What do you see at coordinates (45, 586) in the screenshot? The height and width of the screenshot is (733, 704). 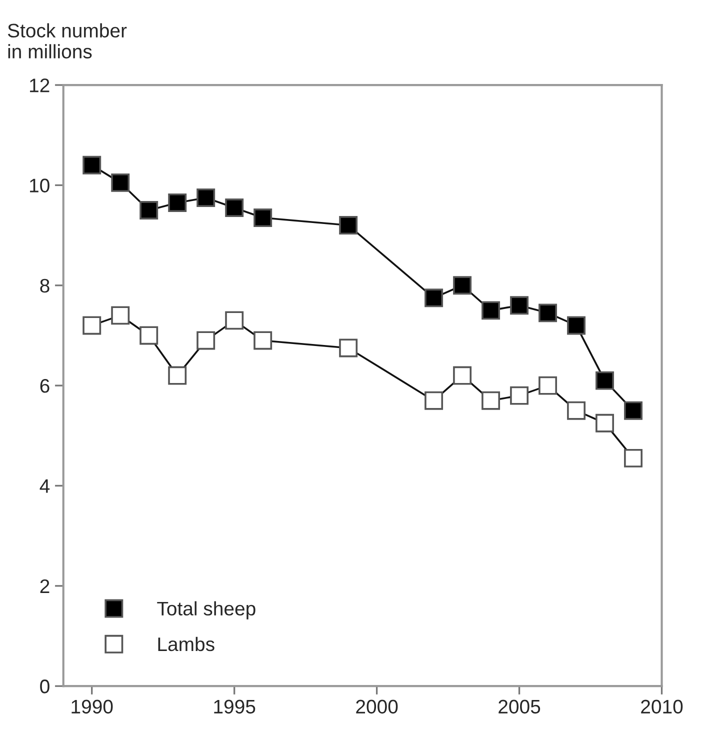 I see `y-tick-label: 2` at bounding box center [45, 586].